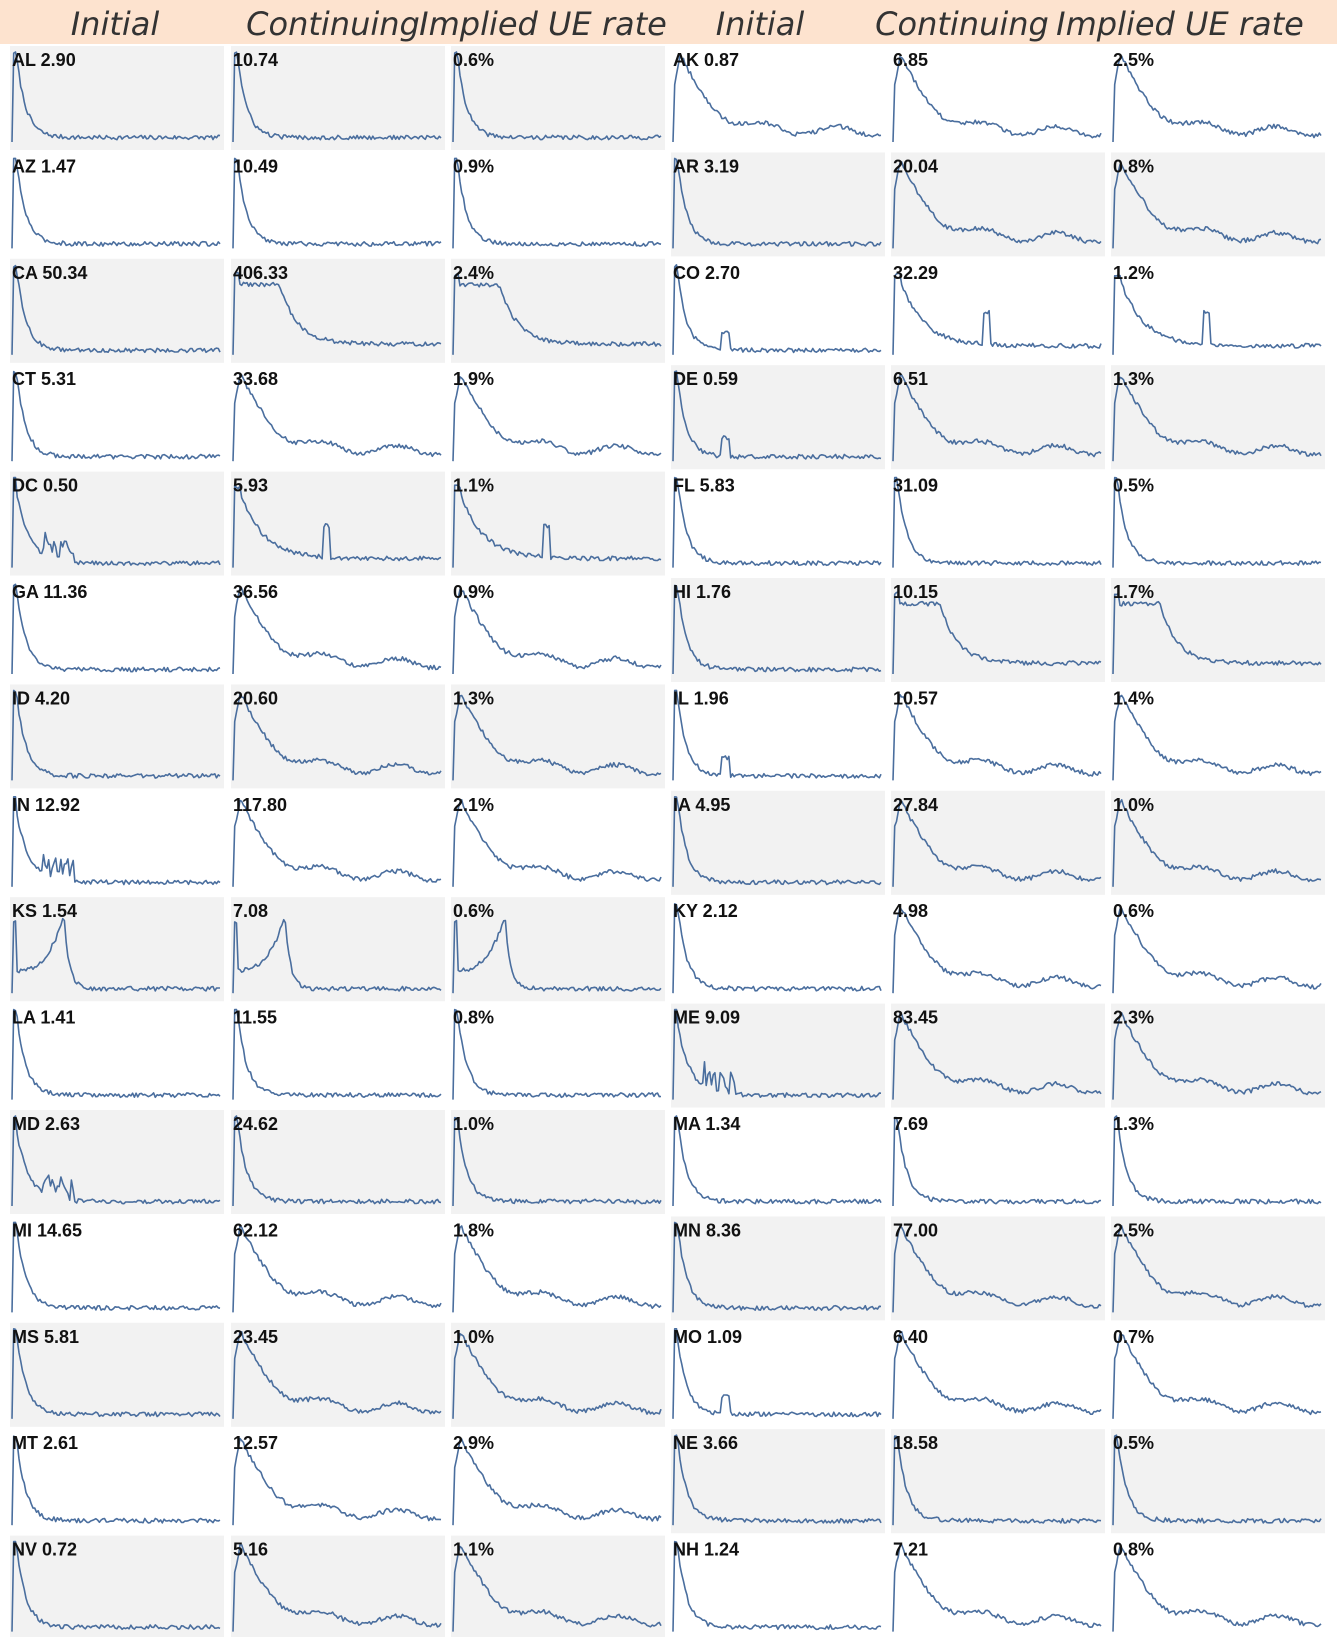 Image resolution: width=1337 pixels, height=1642 pixels. I want to click on cell-NH-rate: 0.8%, so click(1218, 1587).